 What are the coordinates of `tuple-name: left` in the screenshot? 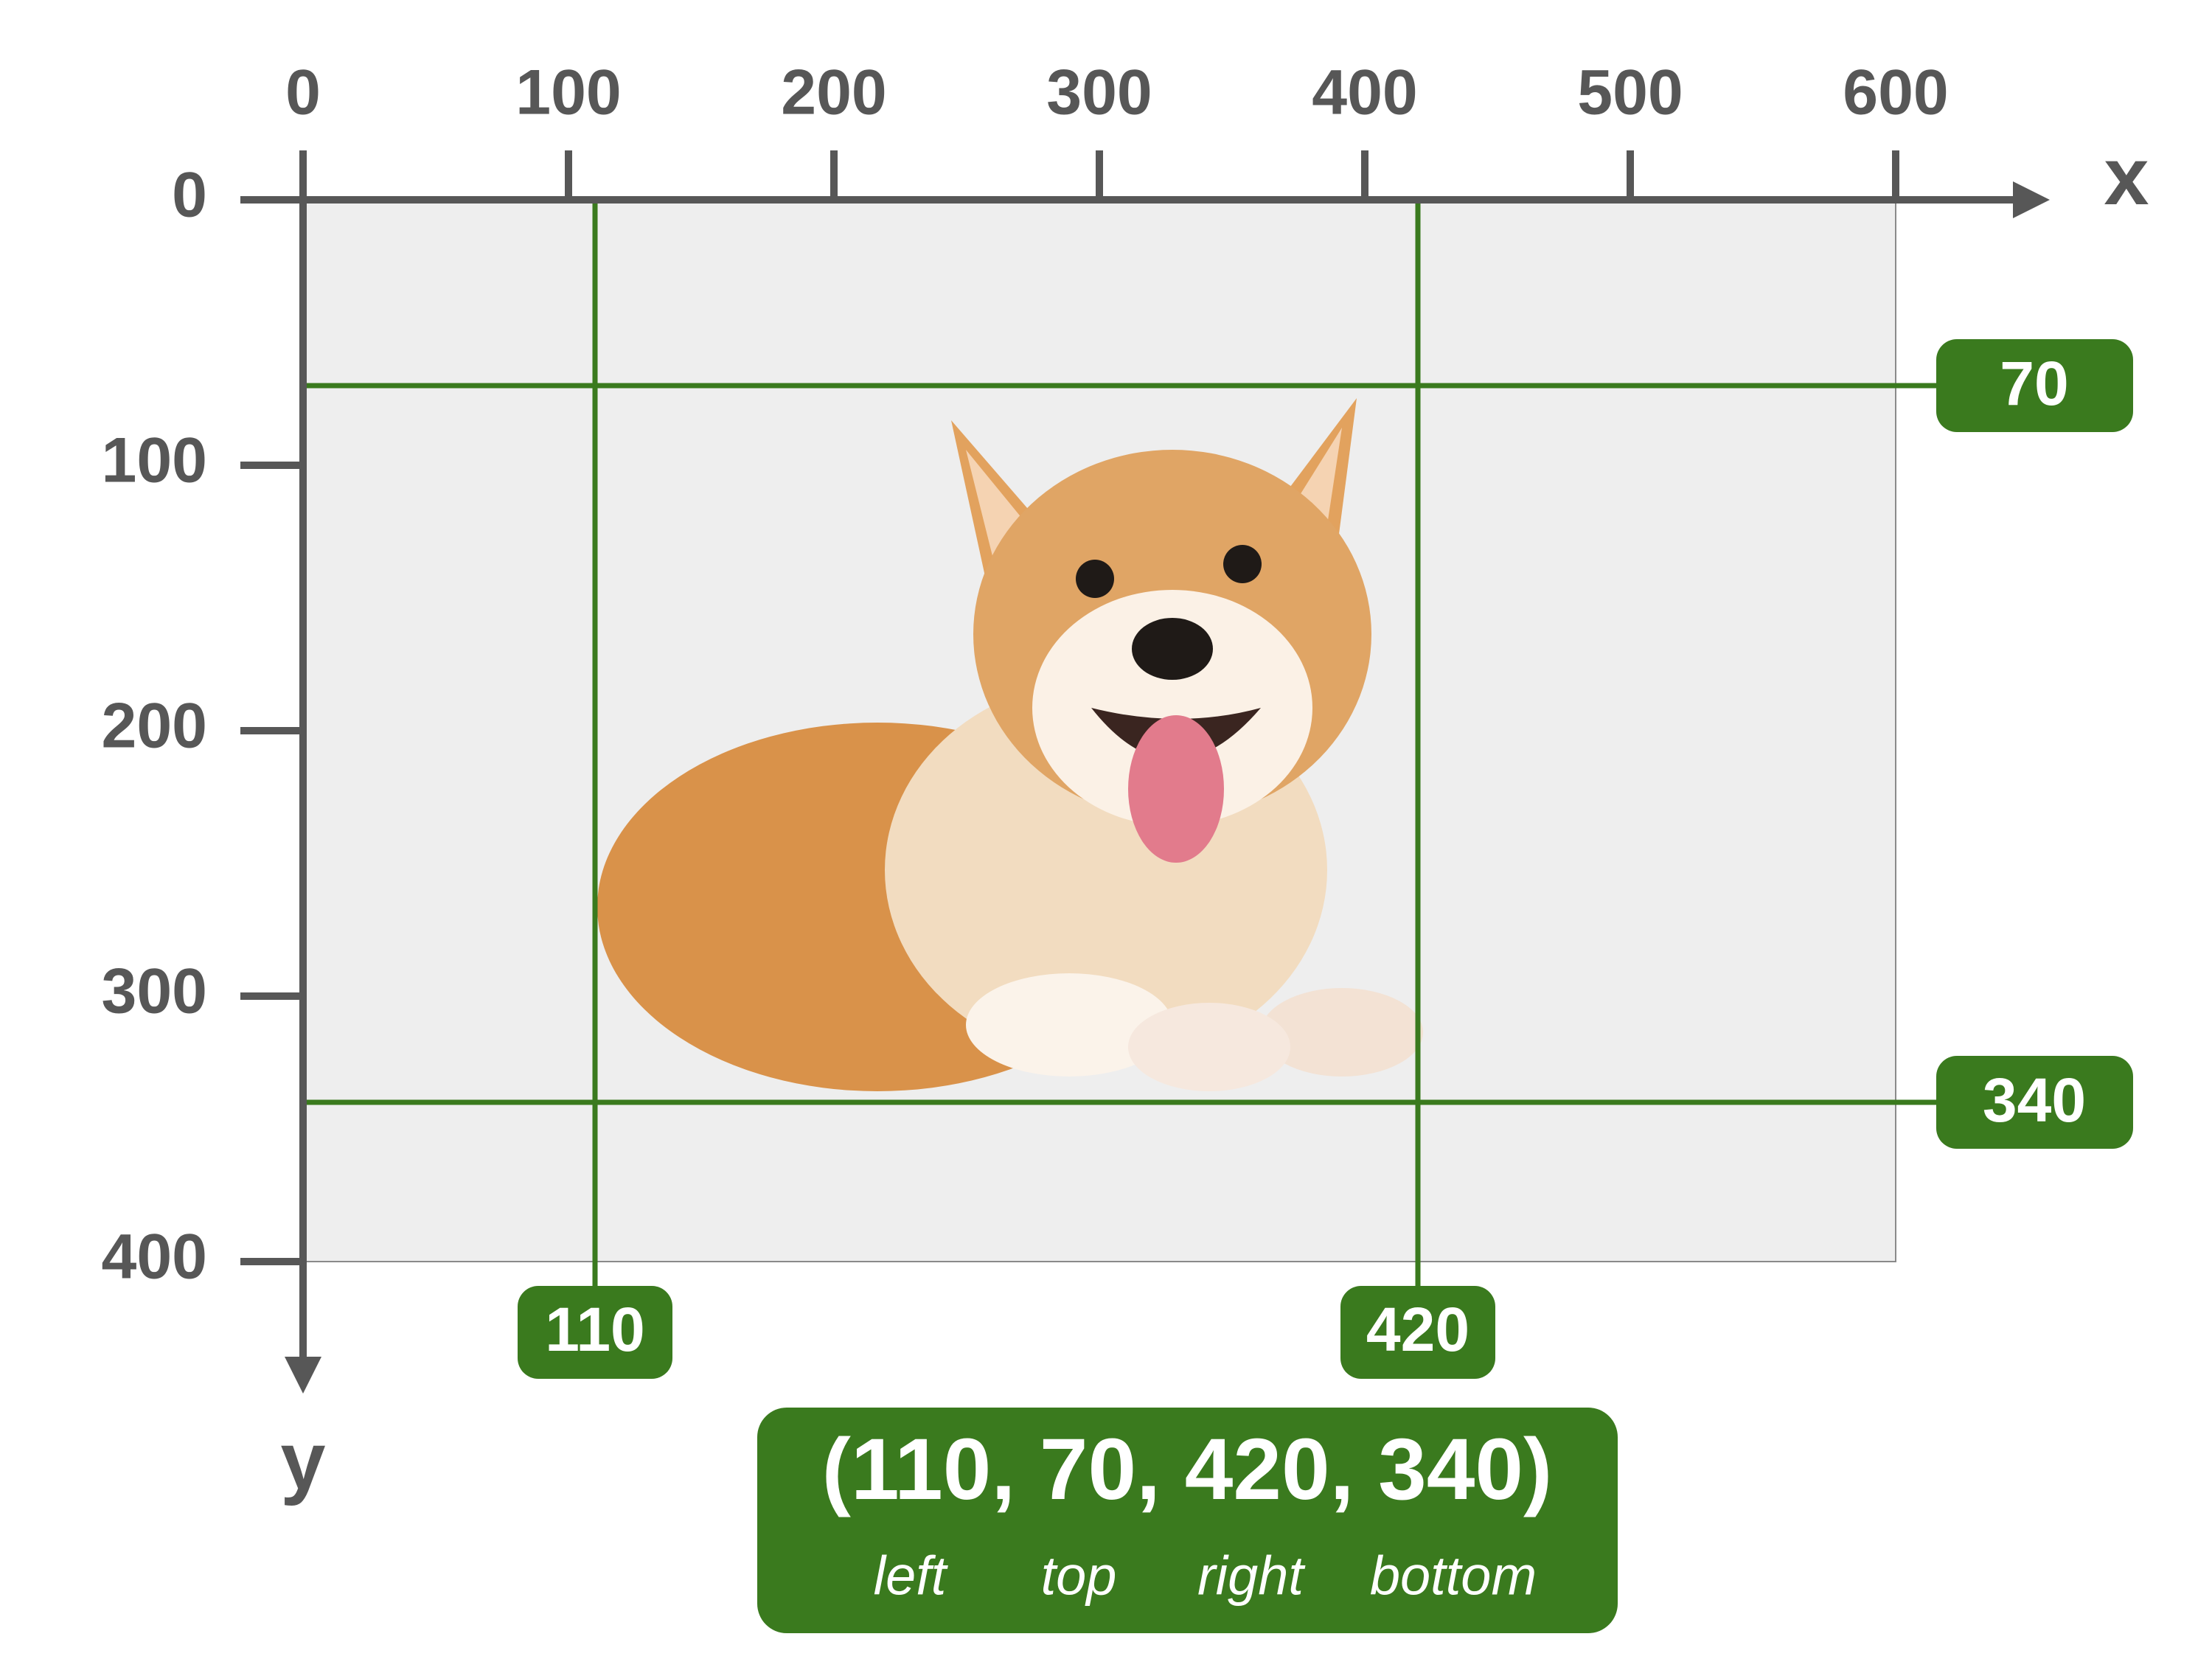 It's located at (911, 1576).